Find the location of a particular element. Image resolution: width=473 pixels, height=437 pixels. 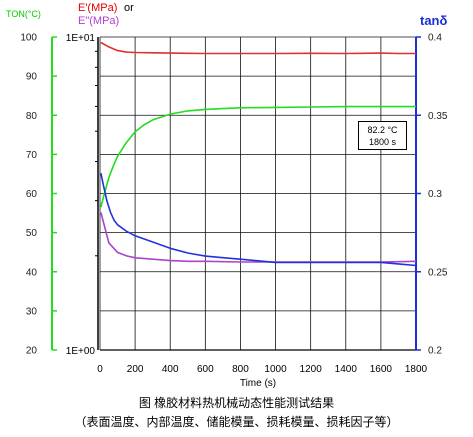

ton-tick-label: 40 is located at coordinates (32, 272).